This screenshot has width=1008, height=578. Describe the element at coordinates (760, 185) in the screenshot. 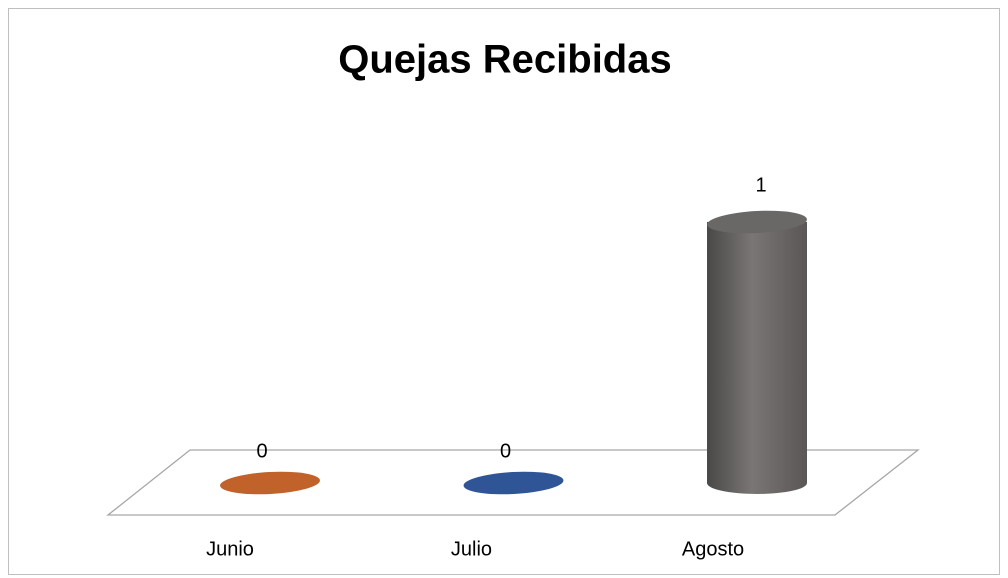

I see `value-label: 1` at that location.